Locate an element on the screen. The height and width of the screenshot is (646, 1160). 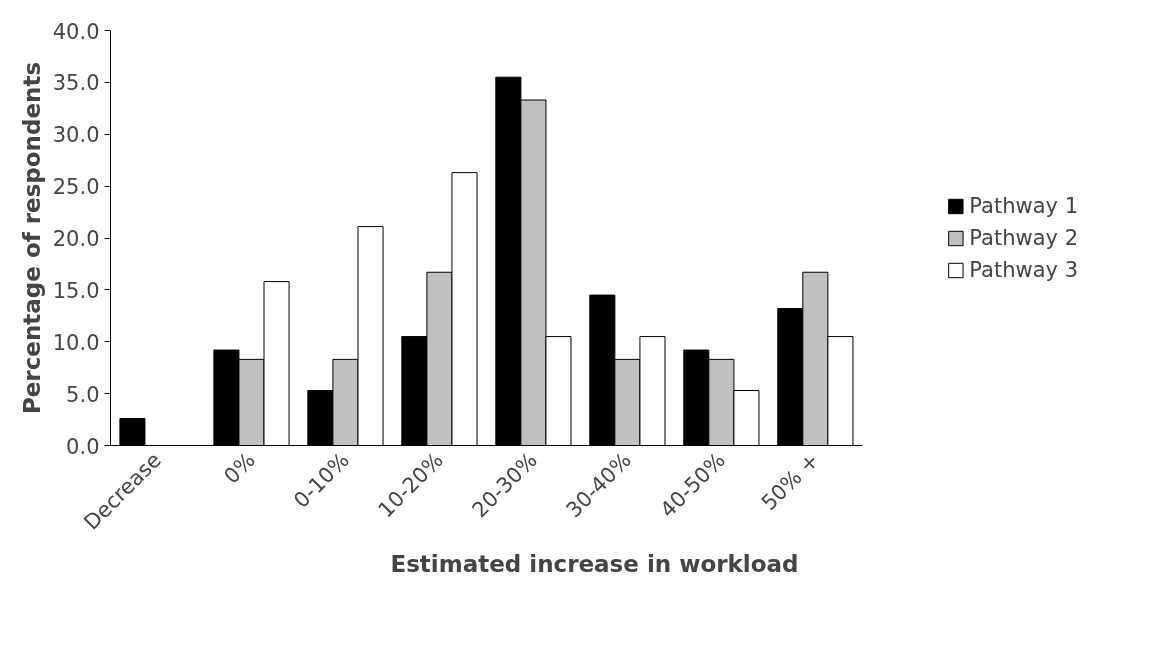
y-tick-label: 30.0 is located at coordinates (76, 135).